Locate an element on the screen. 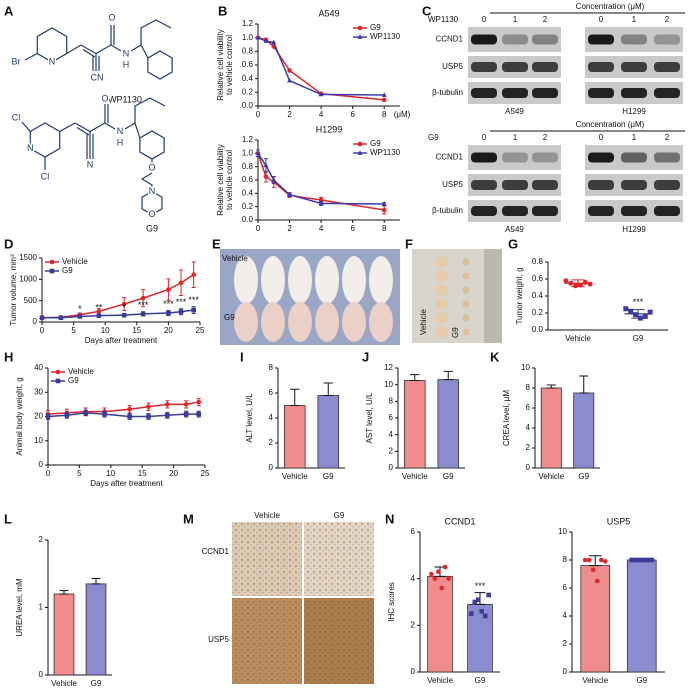 The height and width of the screenshot is (695, 689). line is located at coordinates (321, 68).